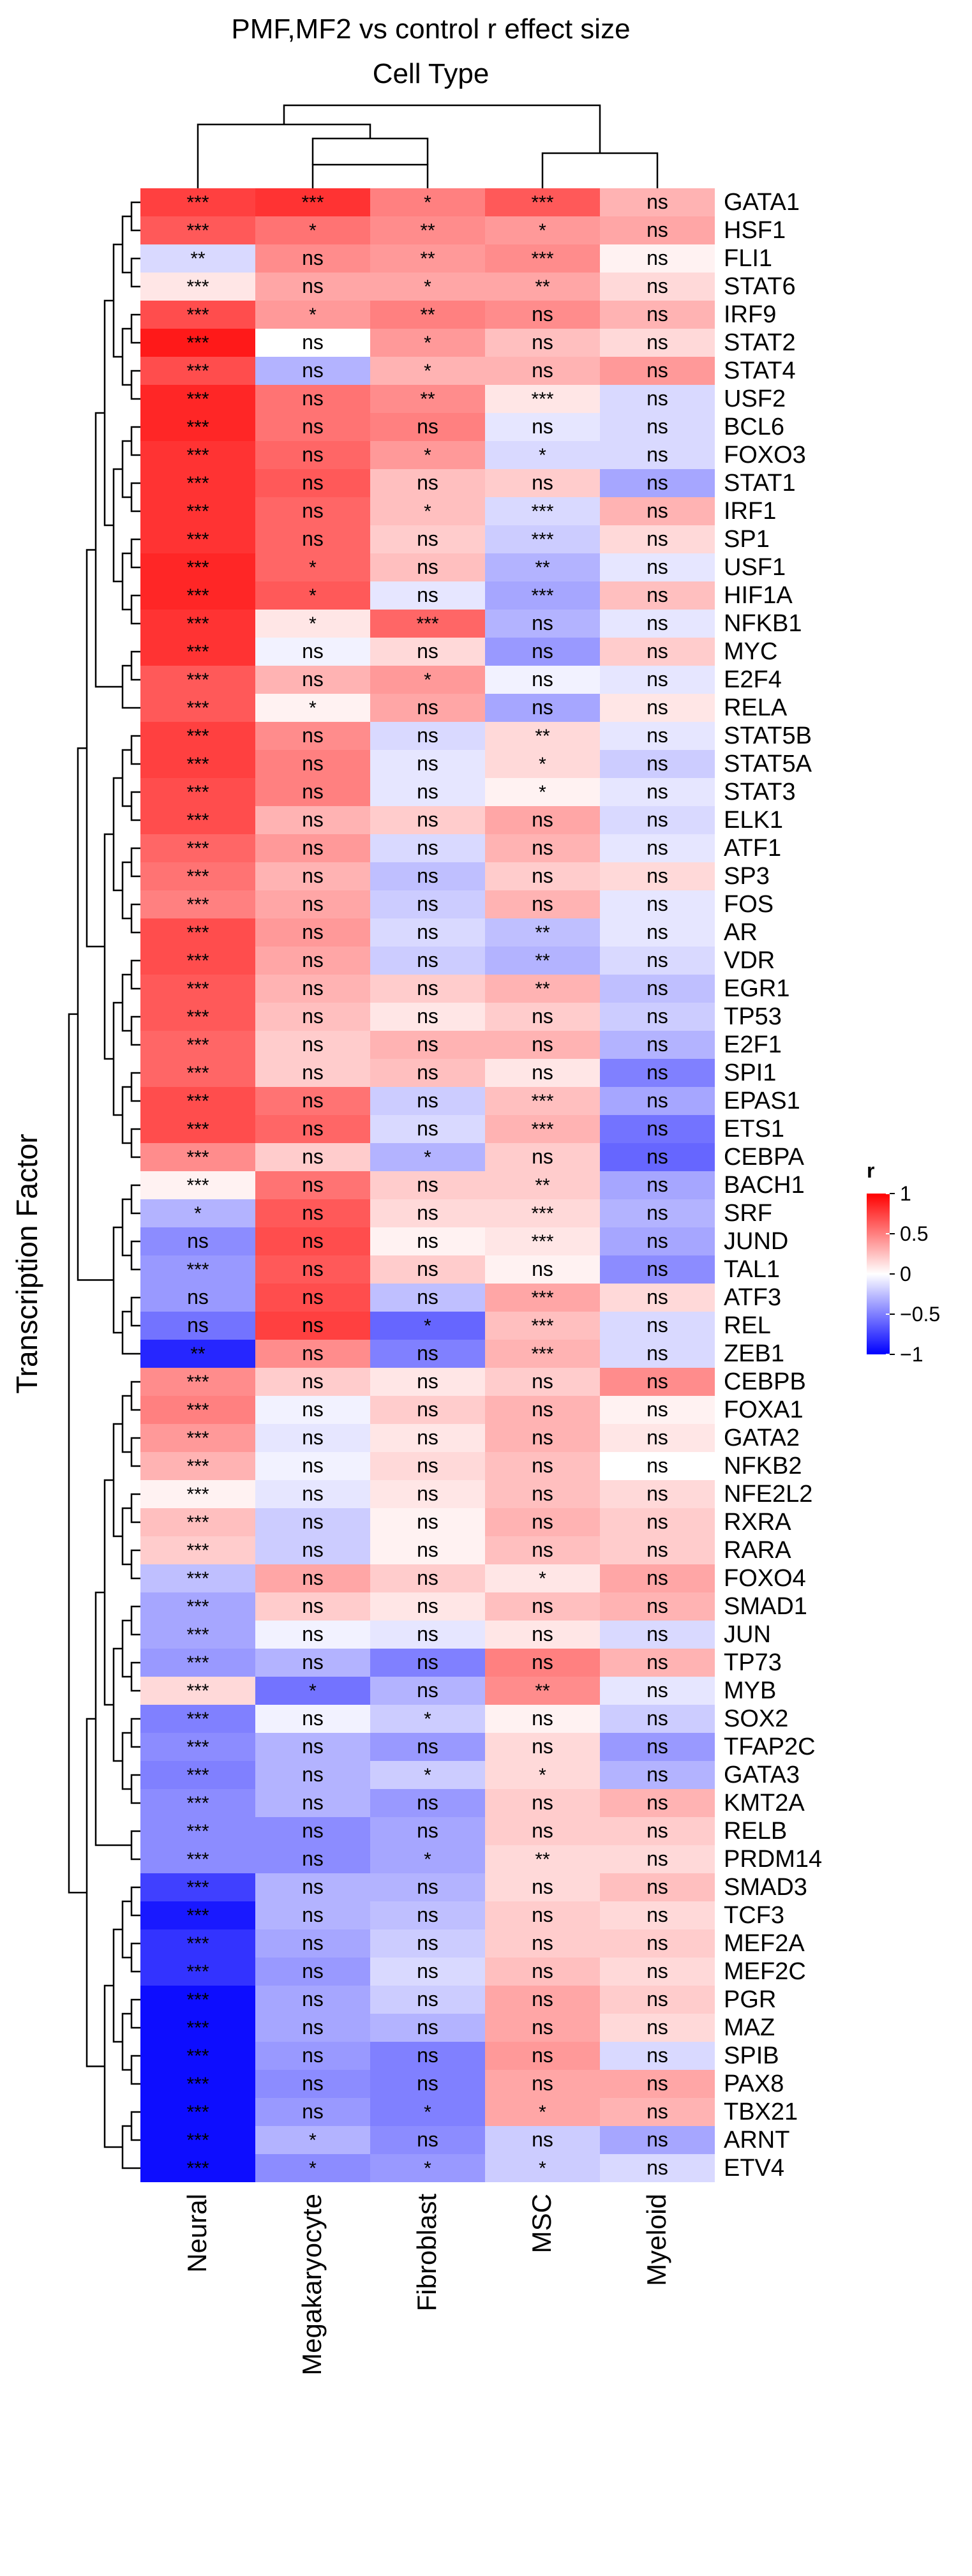 The height and width of the screenshot is (2576, 972). What do you see at coordinates (370, 151) in the screenshot?
I see `column-dendrogram-branch` at bounding box center [370, 151].